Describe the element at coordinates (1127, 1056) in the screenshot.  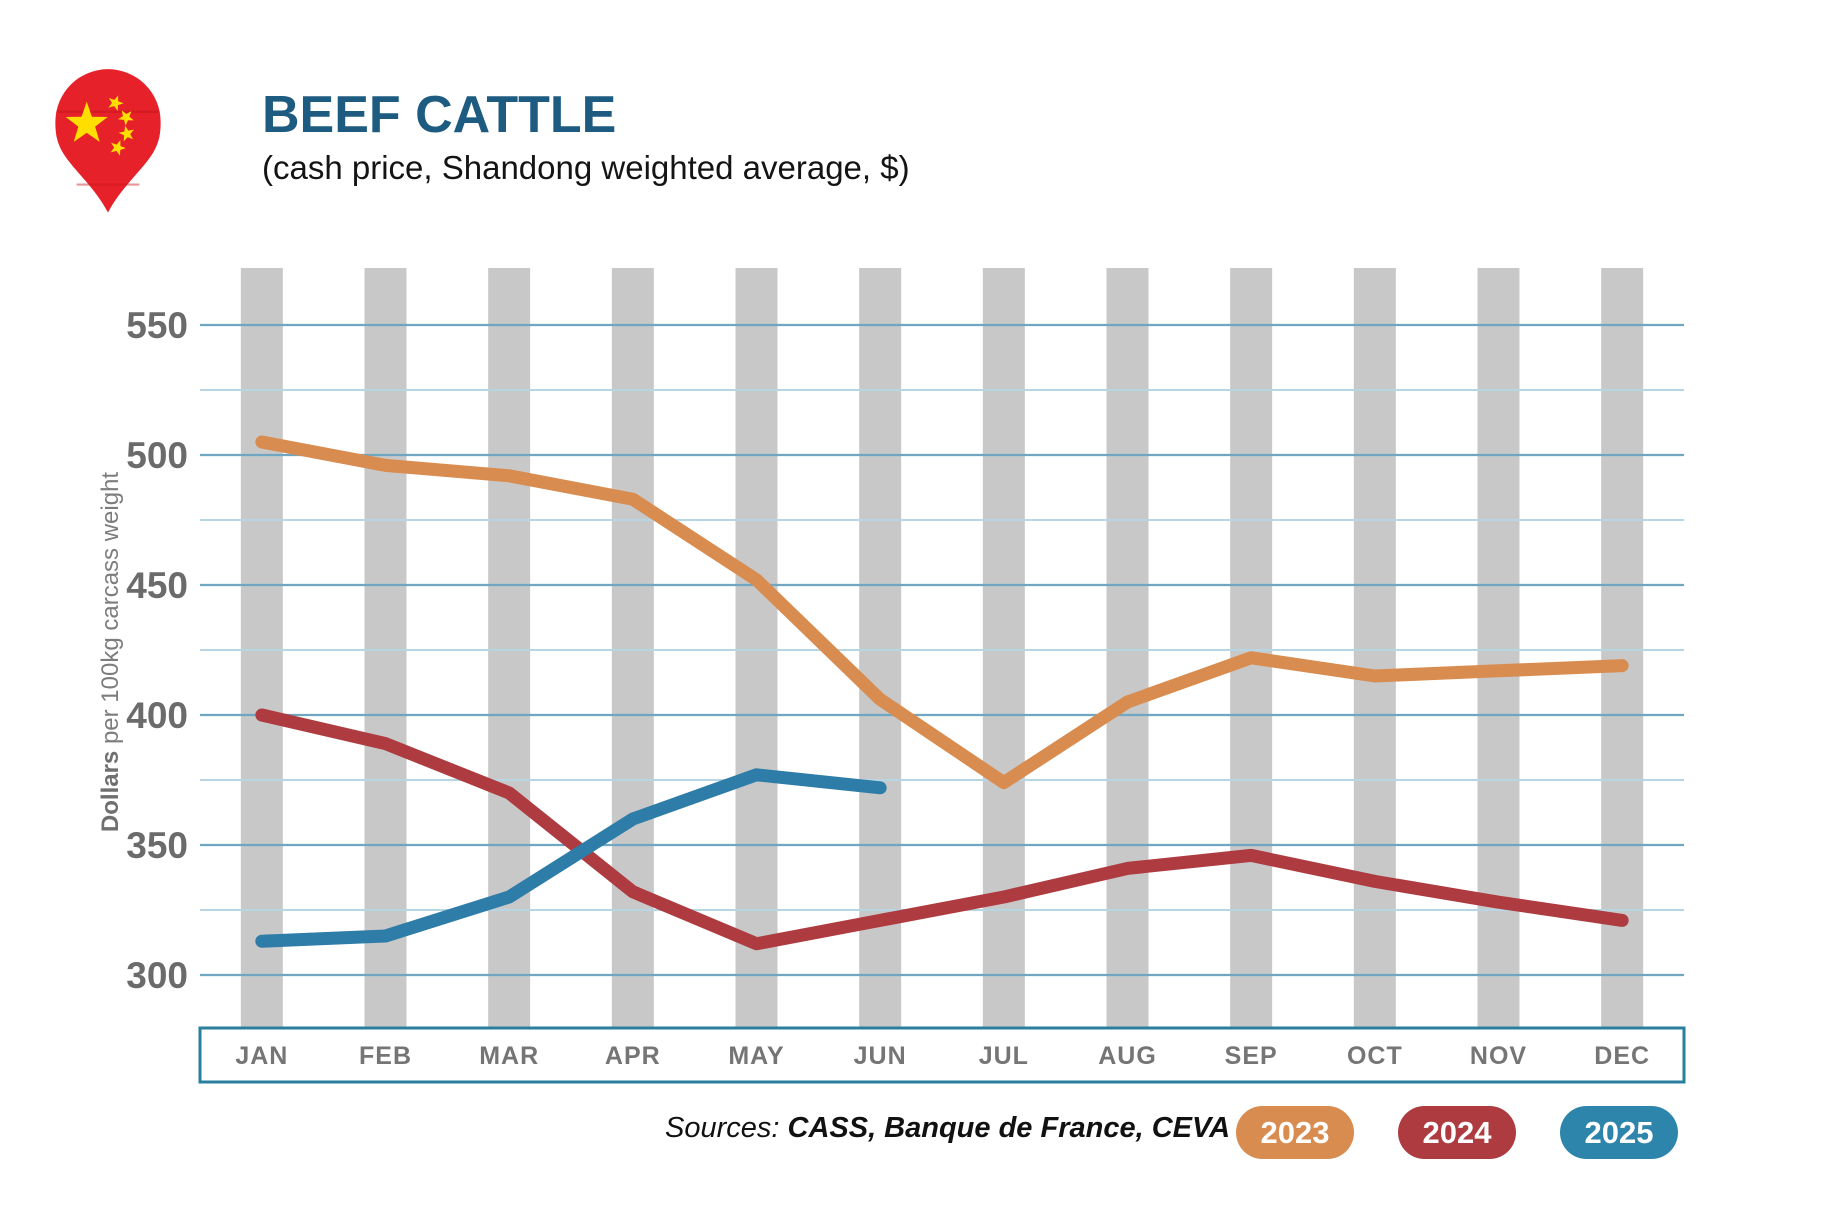
I see `month-label: AUG` at that location.